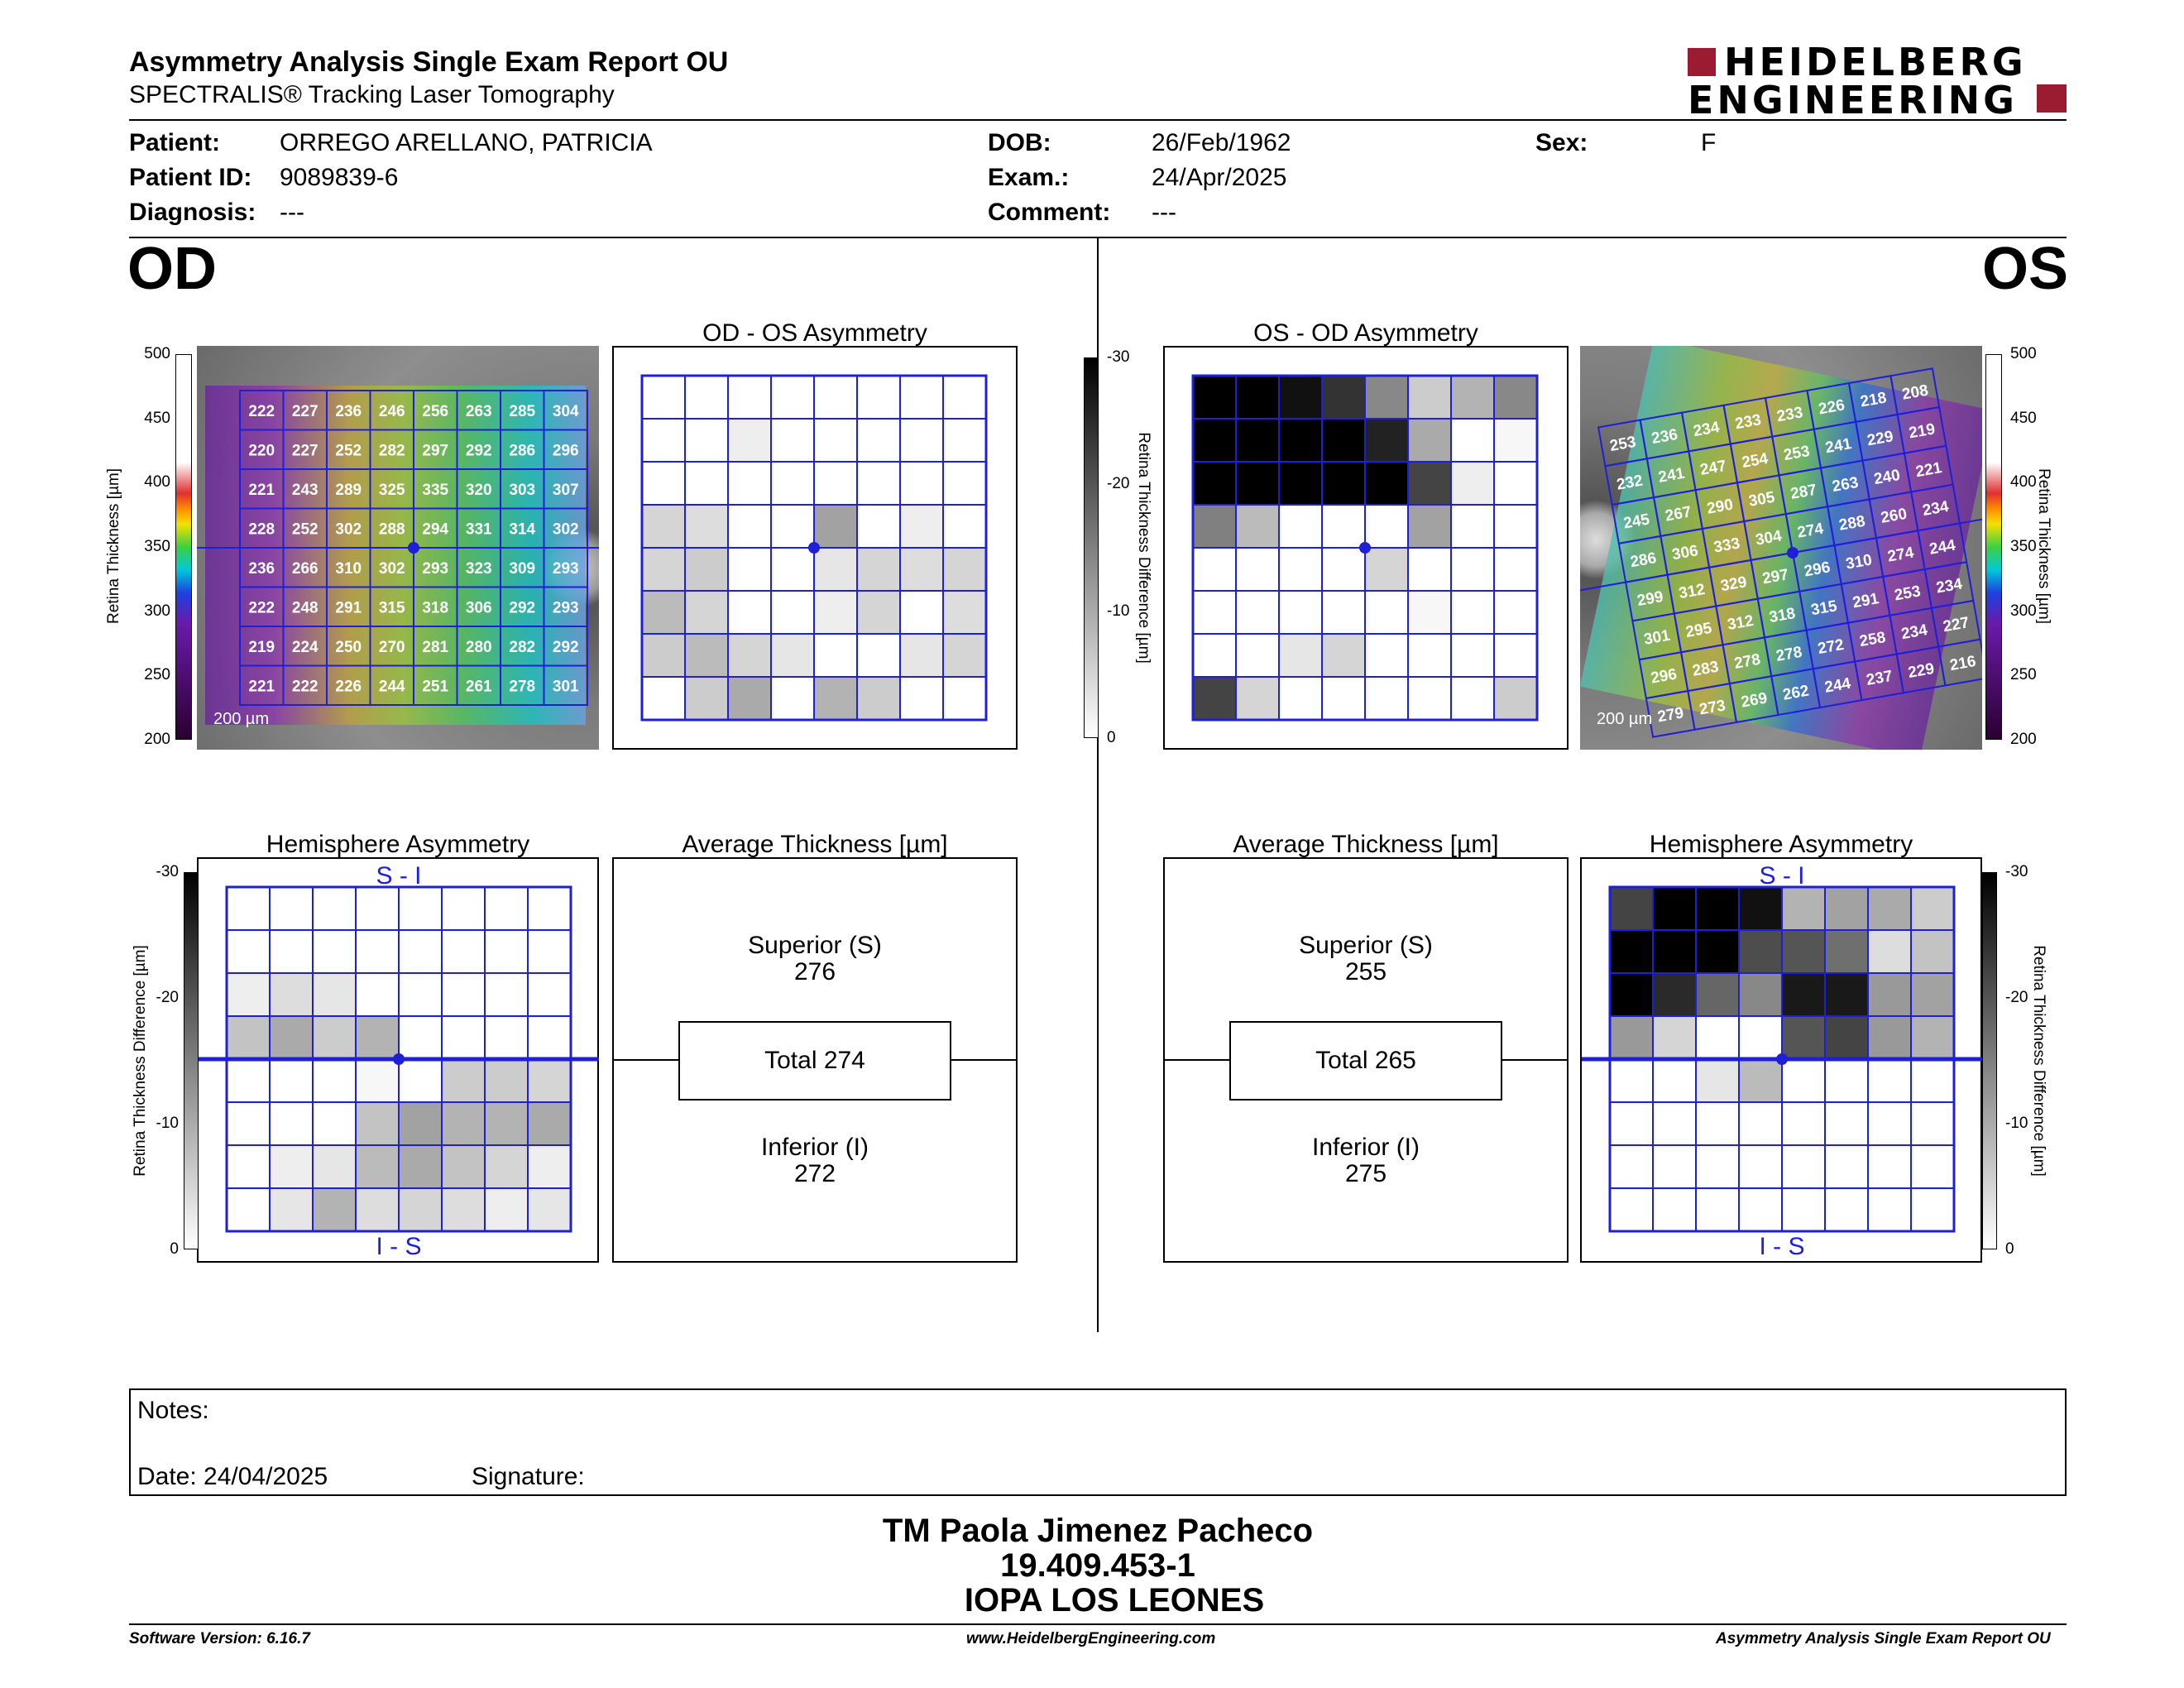  I want to click on os-diff-tick: -30, so click(2016, 871).